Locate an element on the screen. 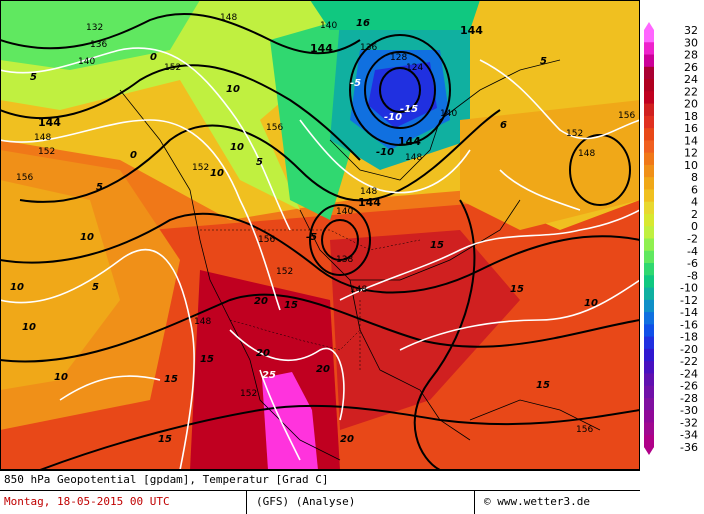 This screenshot has height=514, width=704. colorbar-tick-label: -8 is located at coordinates (692, 275).